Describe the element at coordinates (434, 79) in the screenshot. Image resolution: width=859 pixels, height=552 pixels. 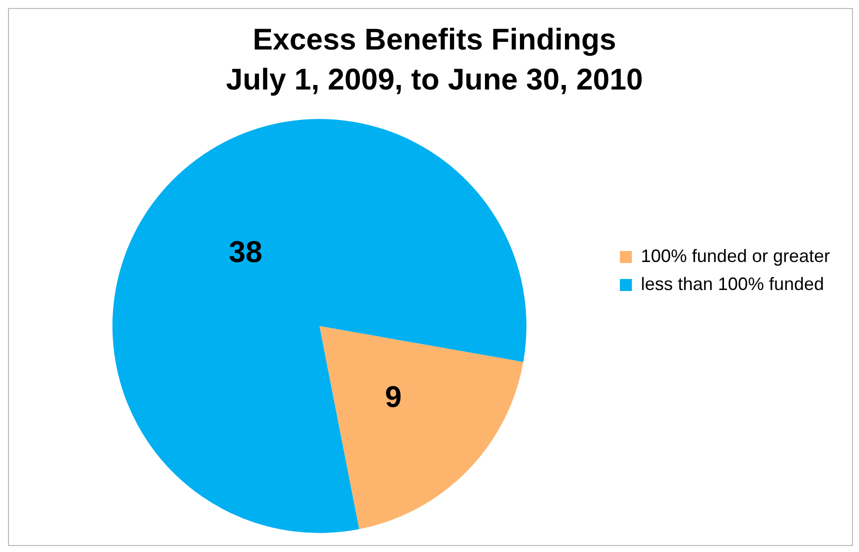
I see `chart-subtitle: July 1, 2009, to June 30, 2010` at that location.